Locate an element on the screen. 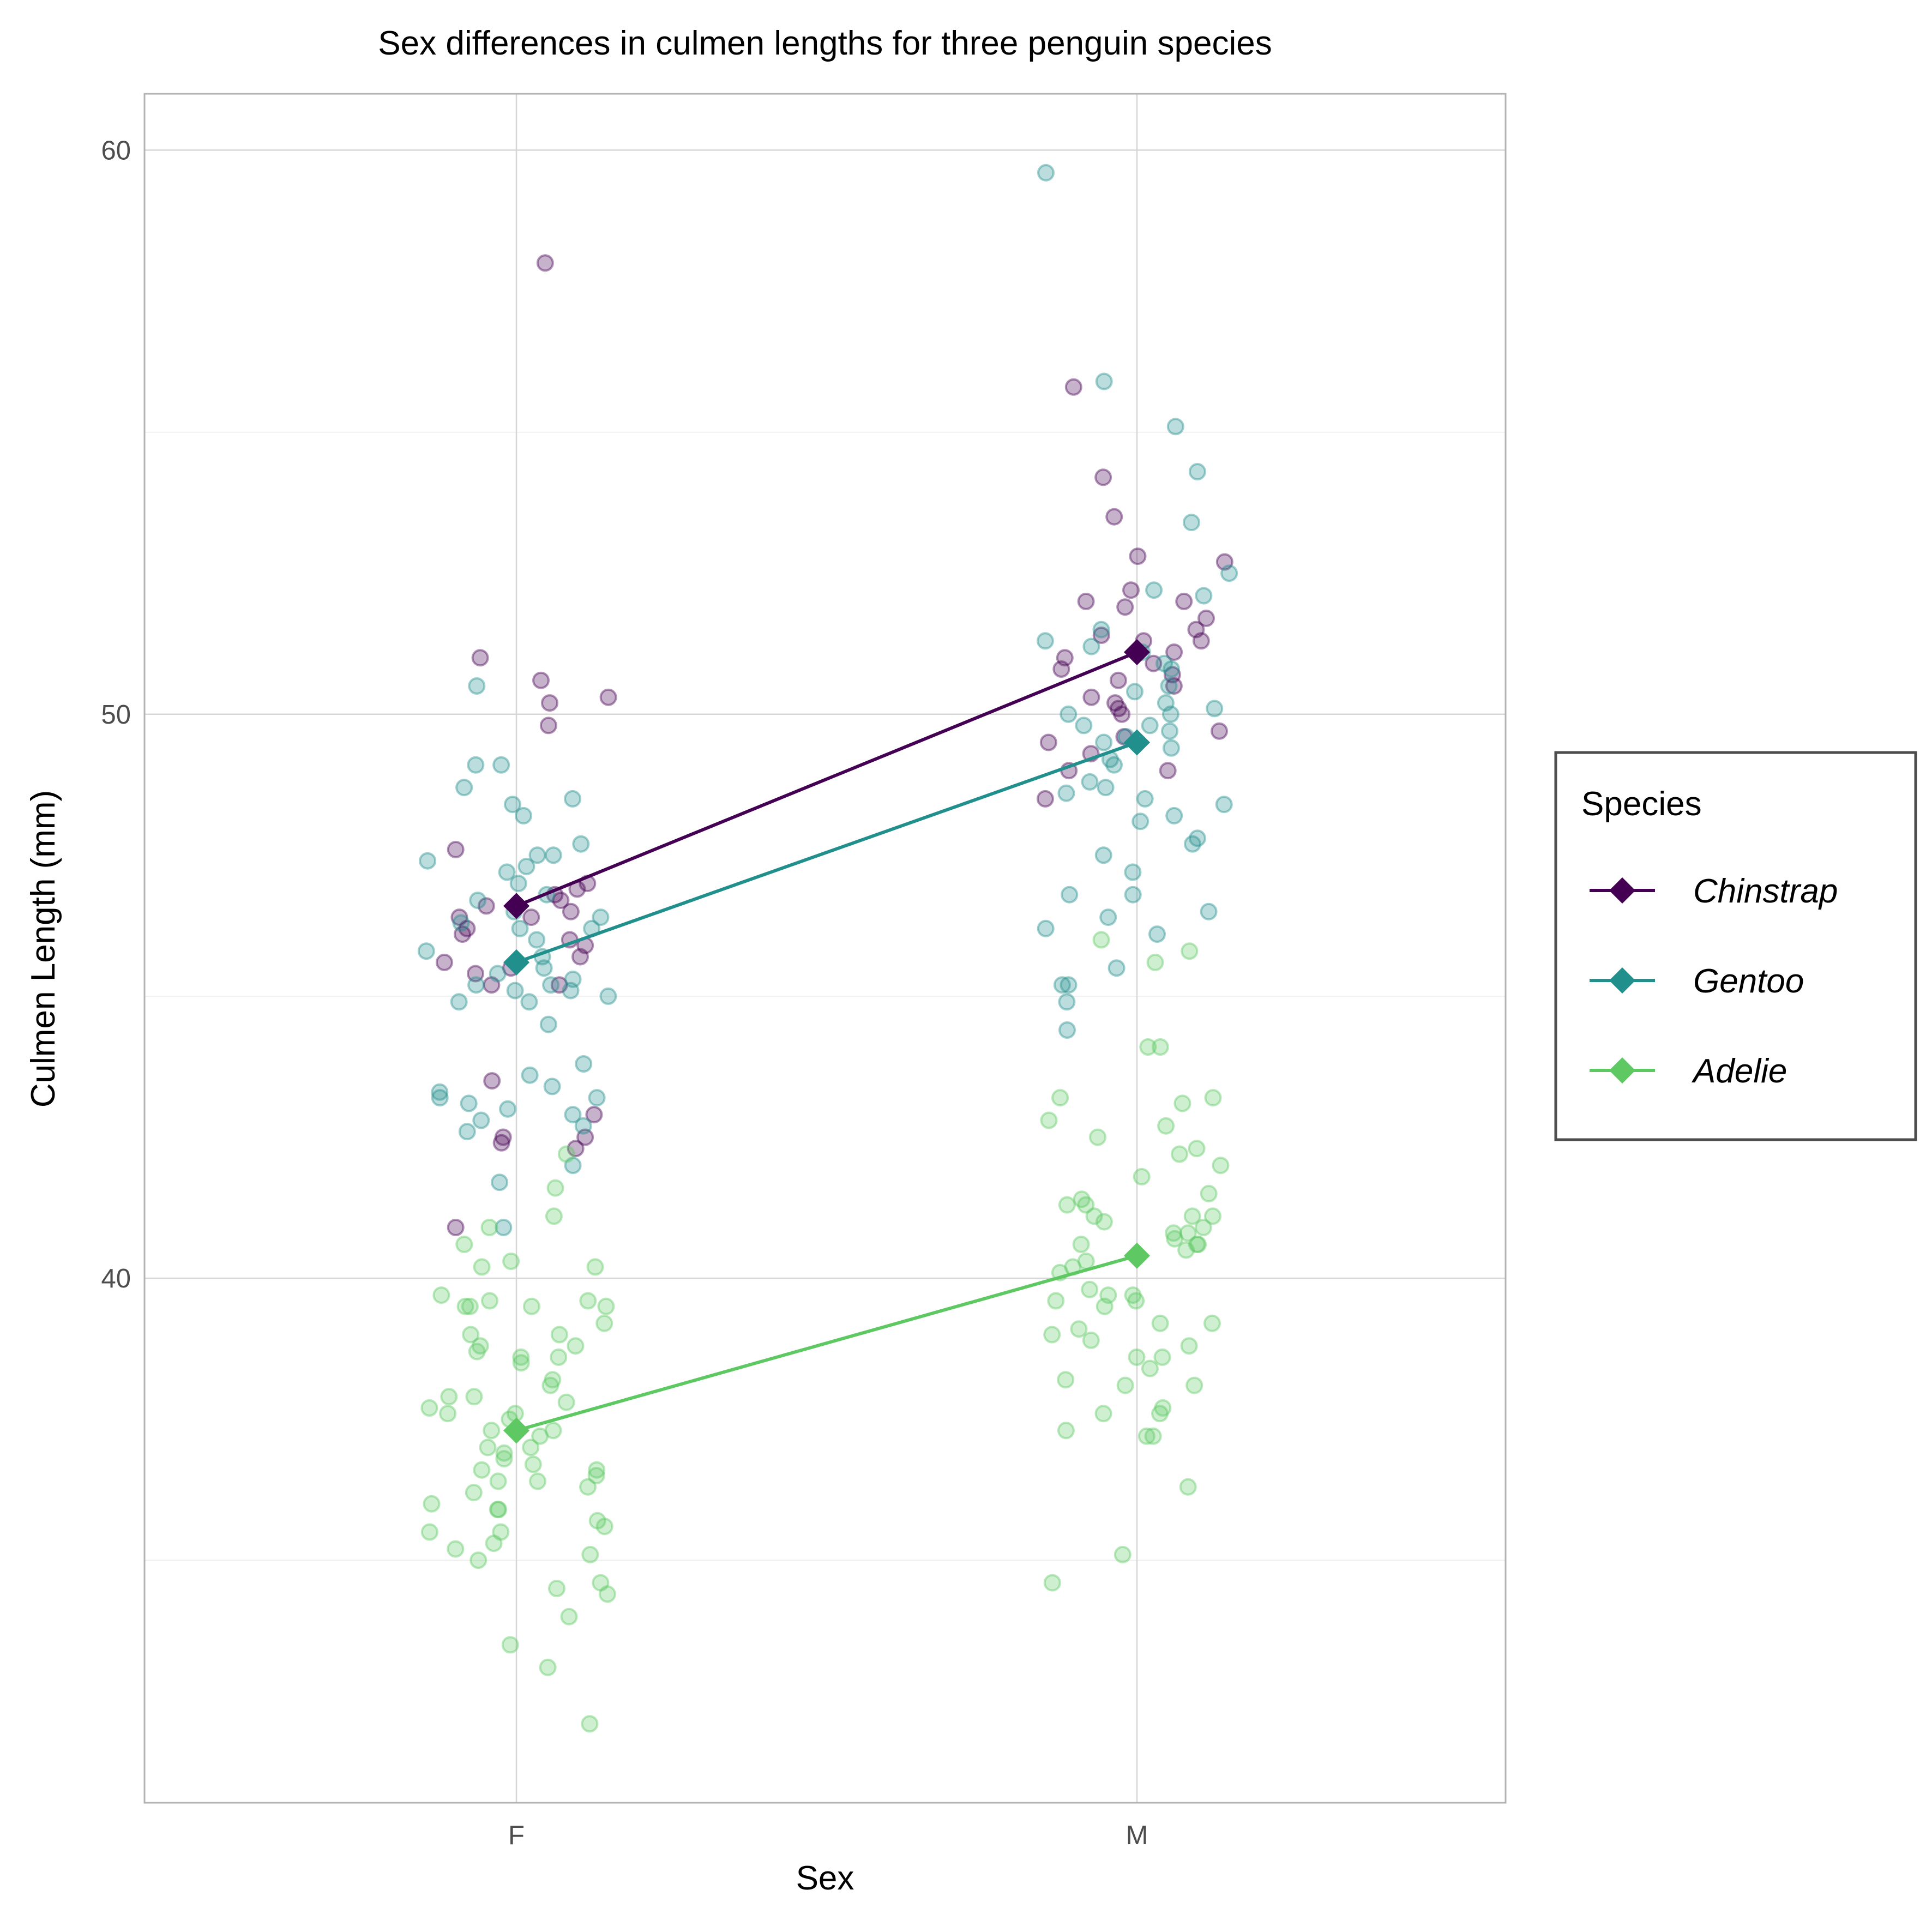  legend-label-gentoo: Gentoo is located at coordinates (1748, 981).